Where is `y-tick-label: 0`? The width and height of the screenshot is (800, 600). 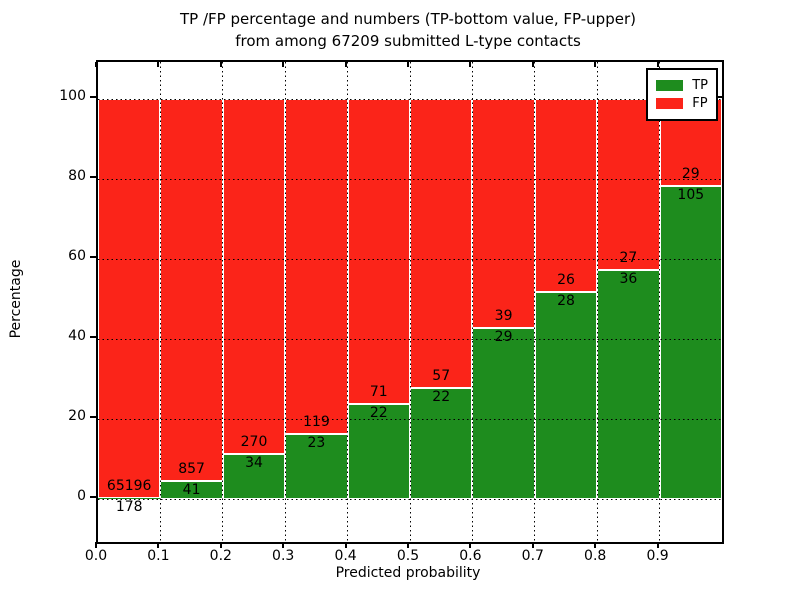 y-tick-label: 0 is located at coordinates (81, 496).